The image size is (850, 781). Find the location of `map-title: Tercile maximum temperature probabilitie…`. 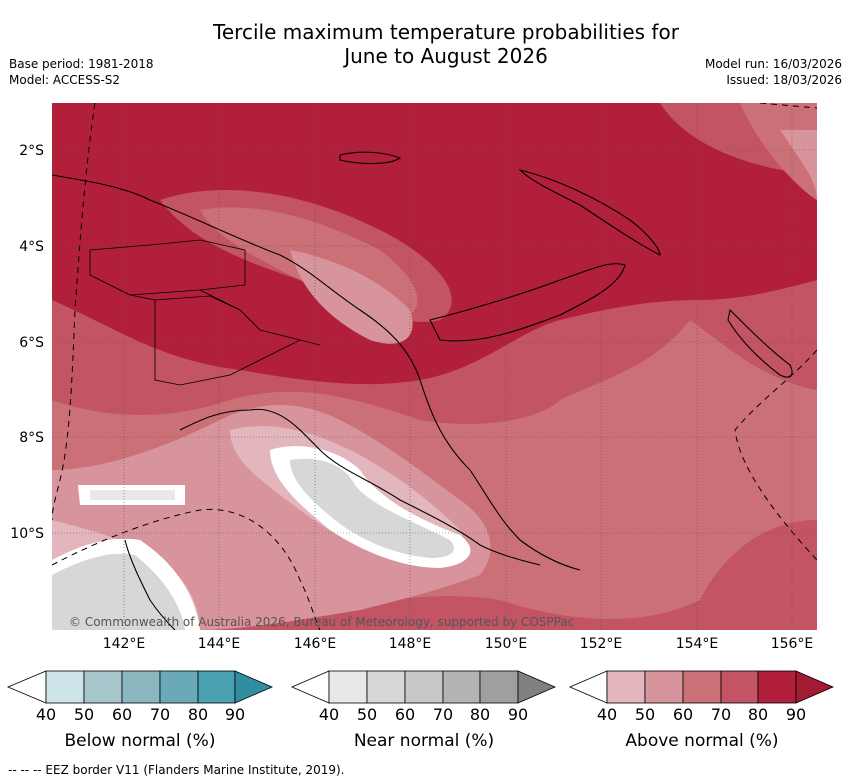

map-title: Tercile maximum temperature probabilitie… is located at coordinates (446, 44).